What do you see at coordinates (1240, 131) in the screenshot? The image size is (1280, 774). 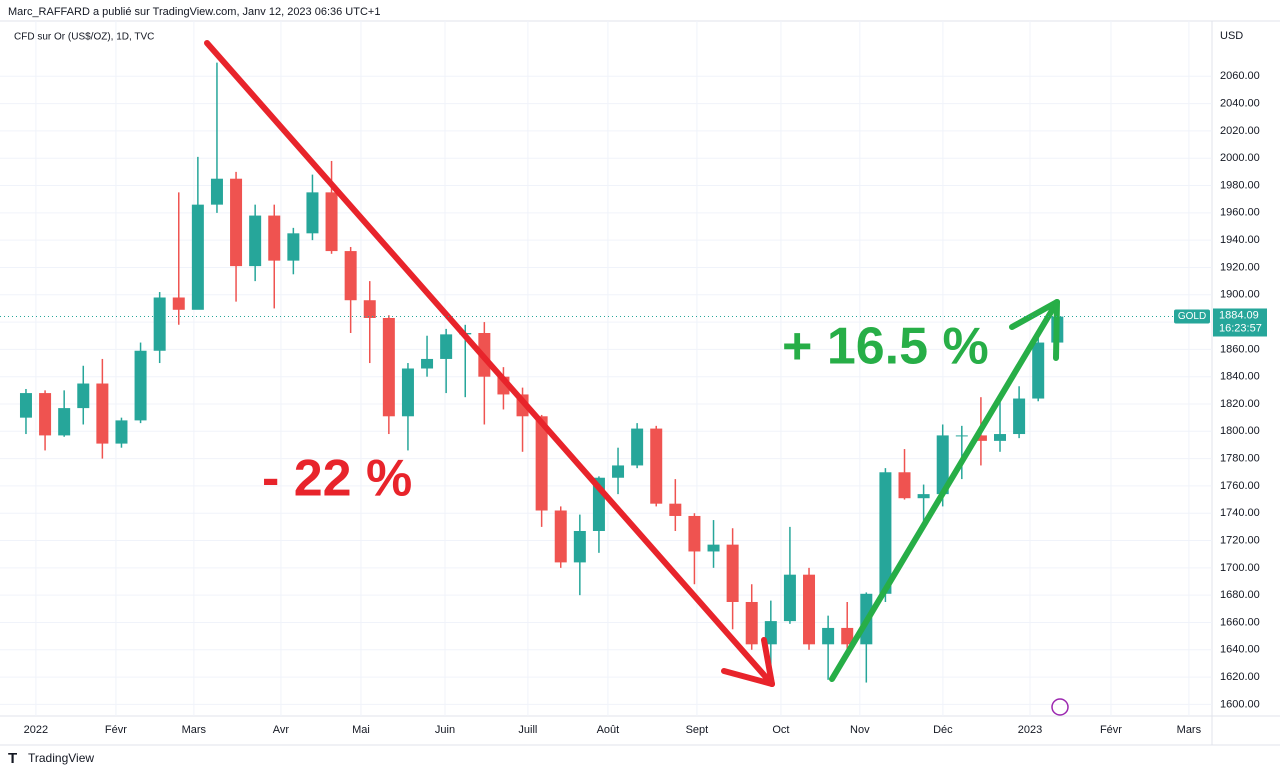 I see `y-tick-label: 2020.00` at bounding box center [1240, 131].